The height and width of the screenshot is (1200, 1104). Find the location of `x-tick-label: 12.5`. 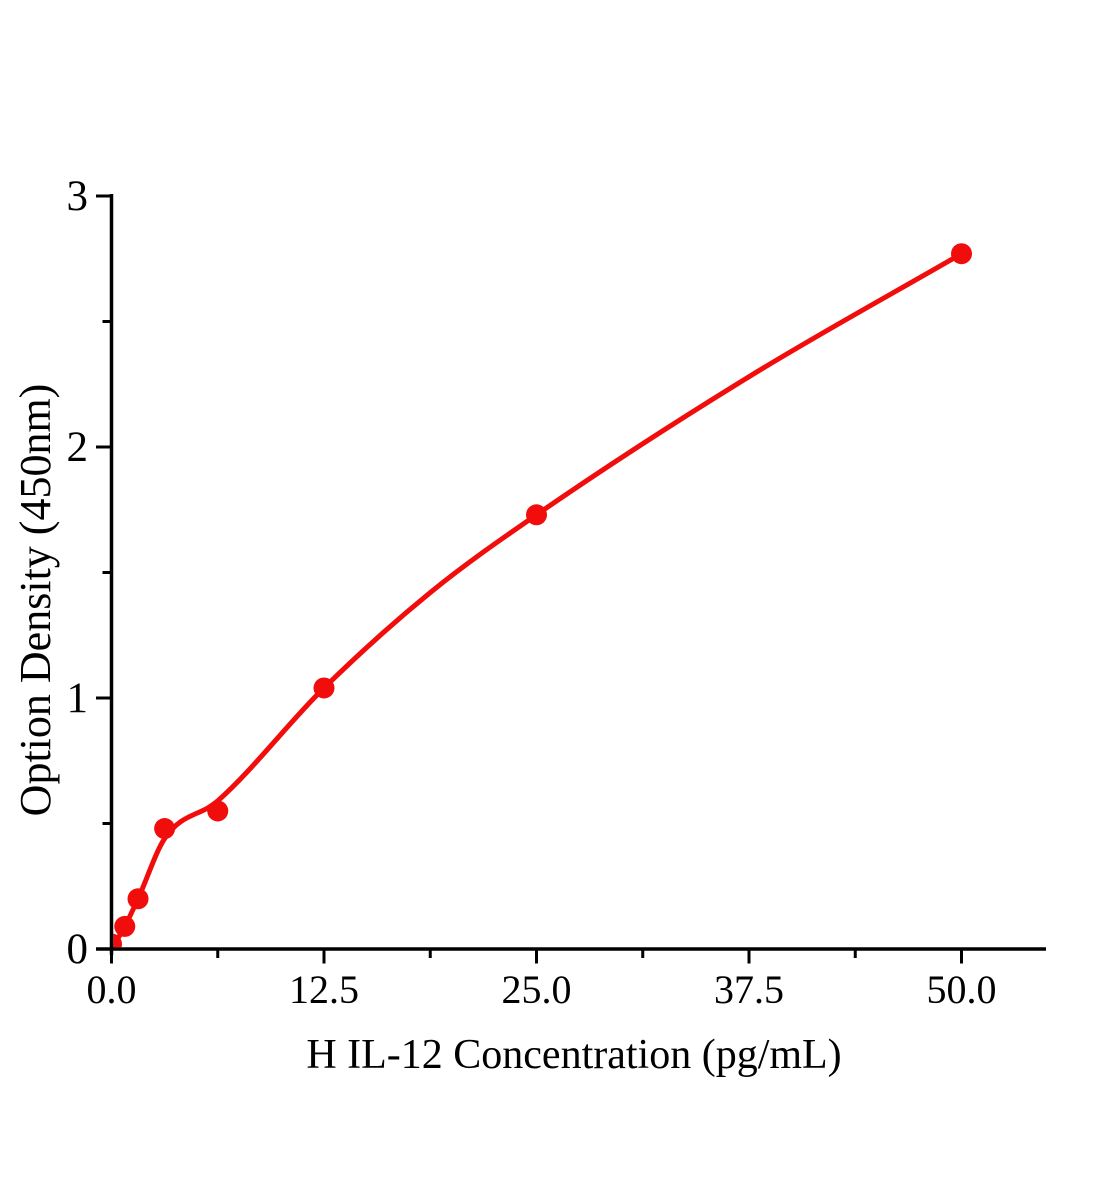

x-tick-label: 12.5 is located at coordinates (324, 989).